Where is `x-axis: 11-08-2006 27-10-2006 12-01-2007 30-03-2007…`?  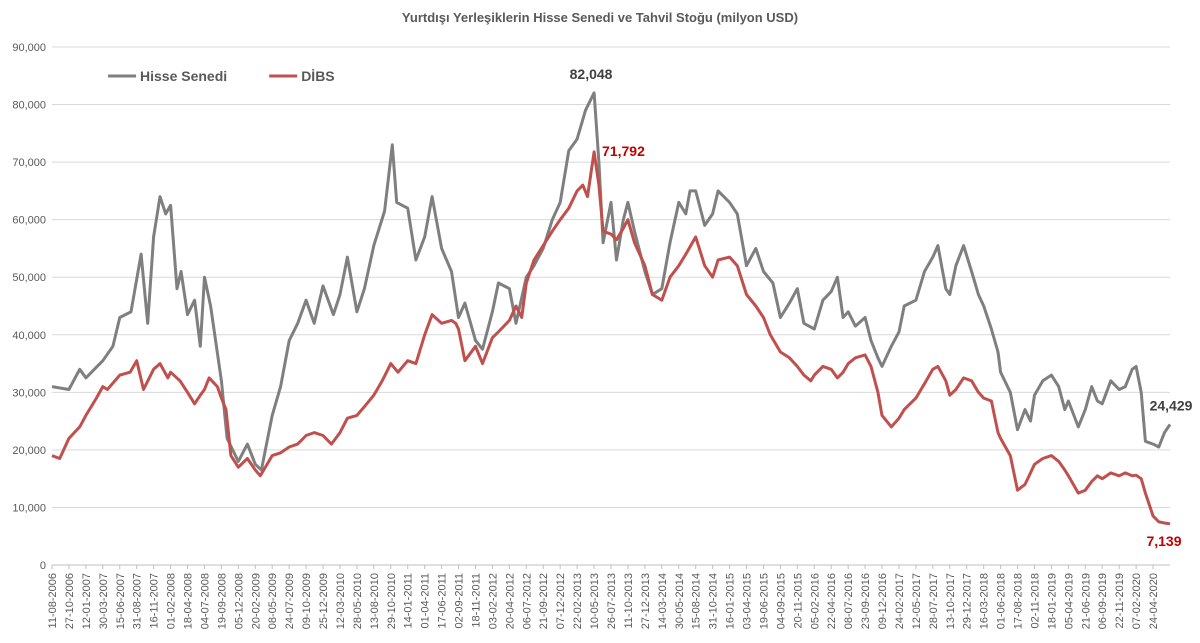 x-axis: 11-08-2006 27-10-2006 12-01-2007 30-03-2007… is located at coordinates (608, 596).